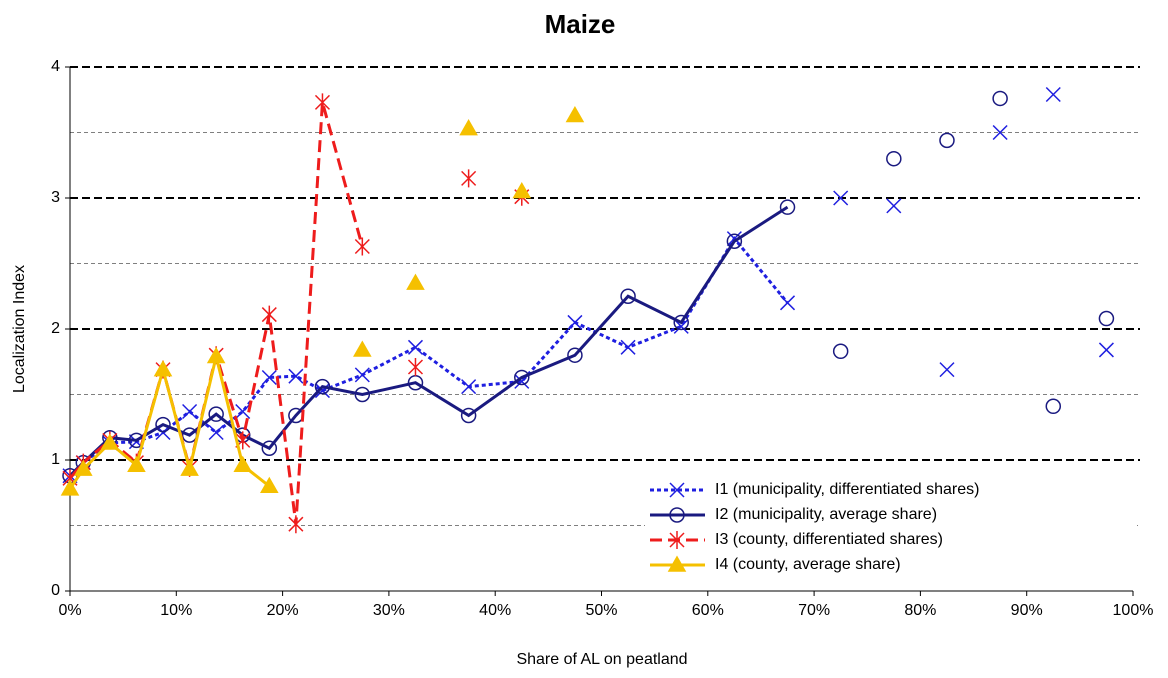 The height and width of the screenshot is (678, 1168). What do you see at coordinates (55, 328) in the screenshot?
I see `y-tick-label: 2` at bounding box center [55, 328].